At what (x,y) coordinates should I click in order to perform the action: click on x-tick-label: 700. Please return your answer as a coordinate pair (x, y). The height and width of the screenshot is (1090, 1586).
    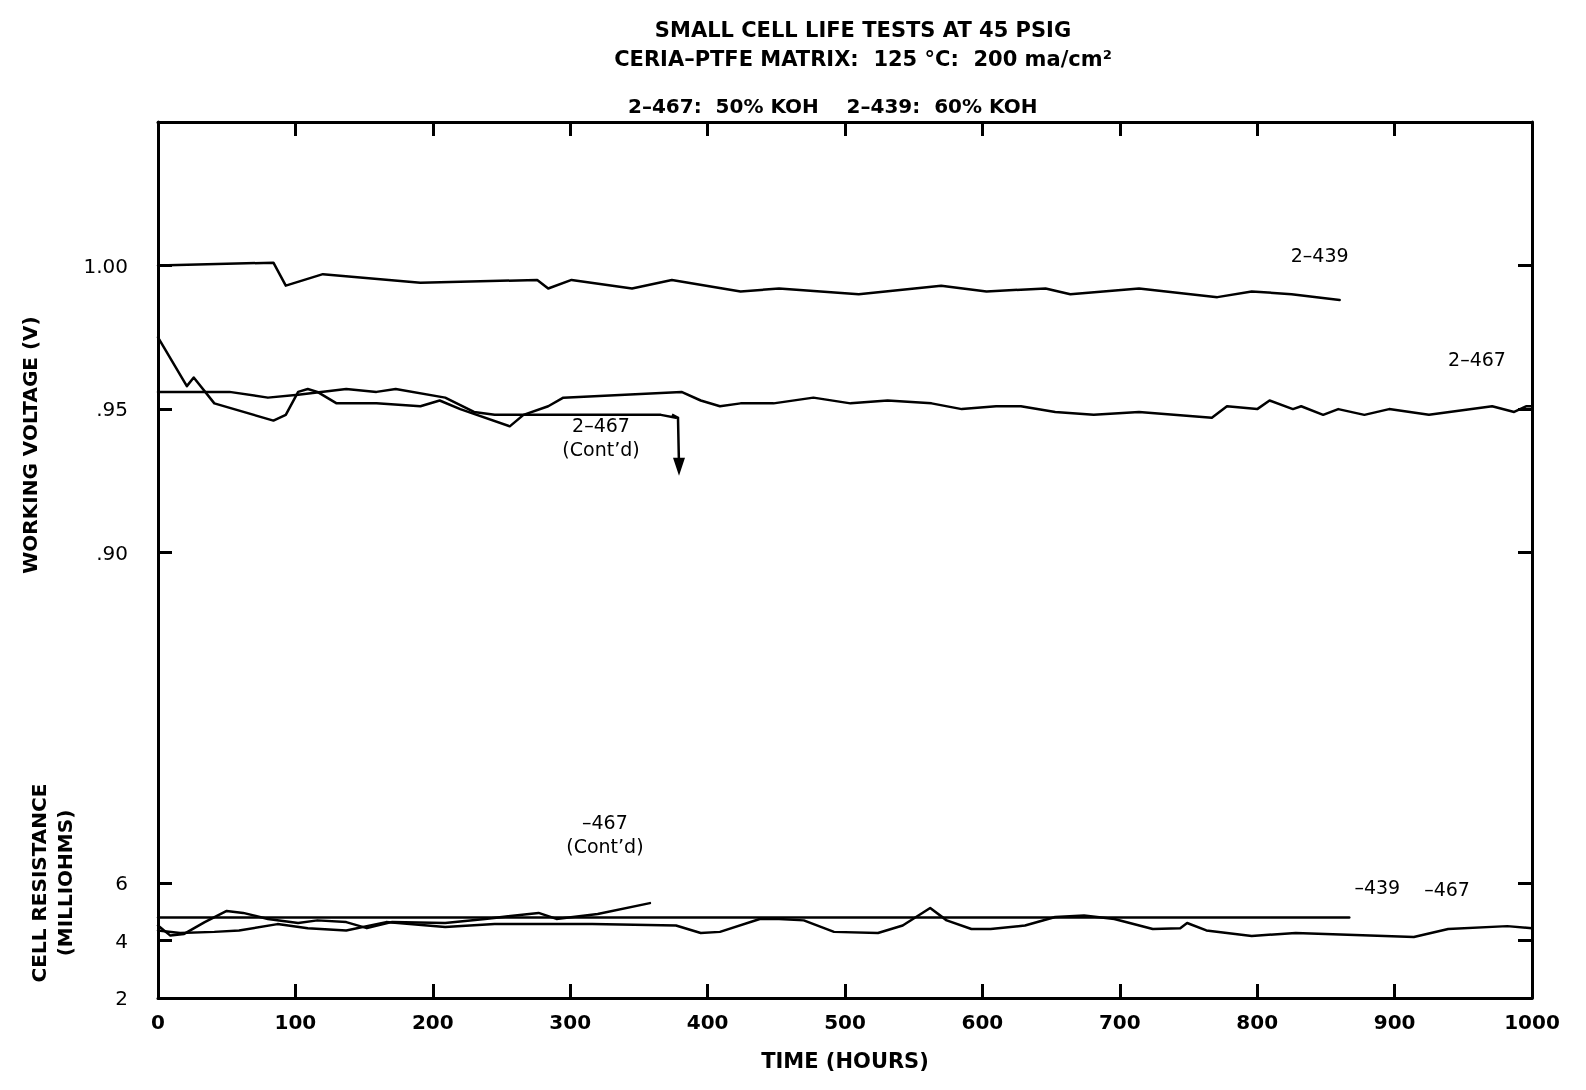
    Looking at the image, I should click on (1119, 1022).